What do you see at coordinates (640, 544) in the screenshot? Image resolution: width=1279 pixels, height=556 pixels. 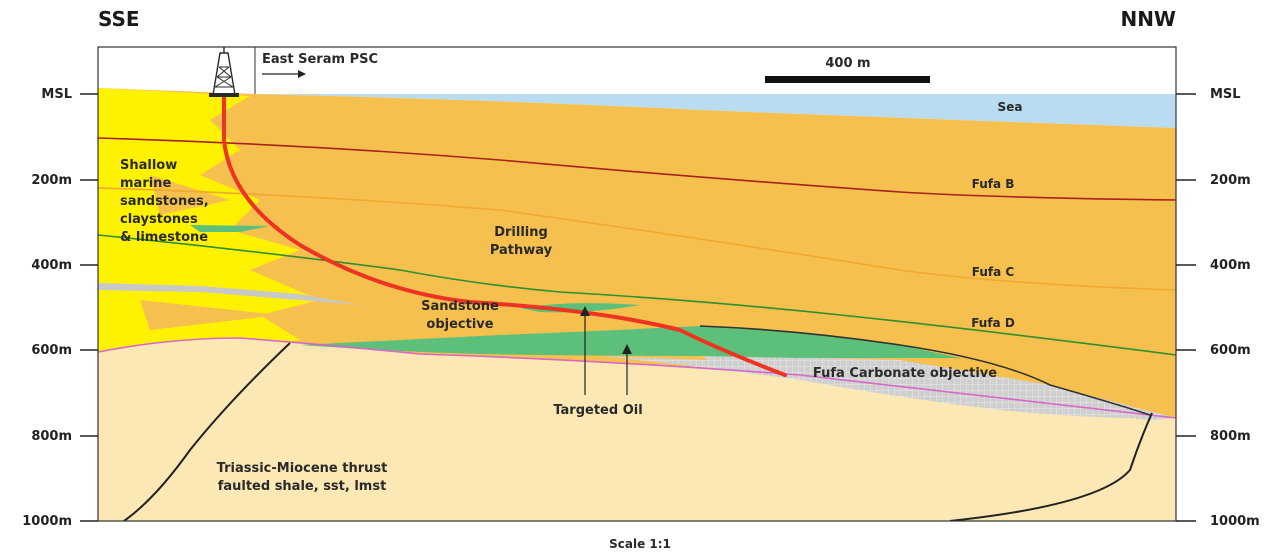 I see `scale-text: Scale 1:1` at bounding box center [640, 544].